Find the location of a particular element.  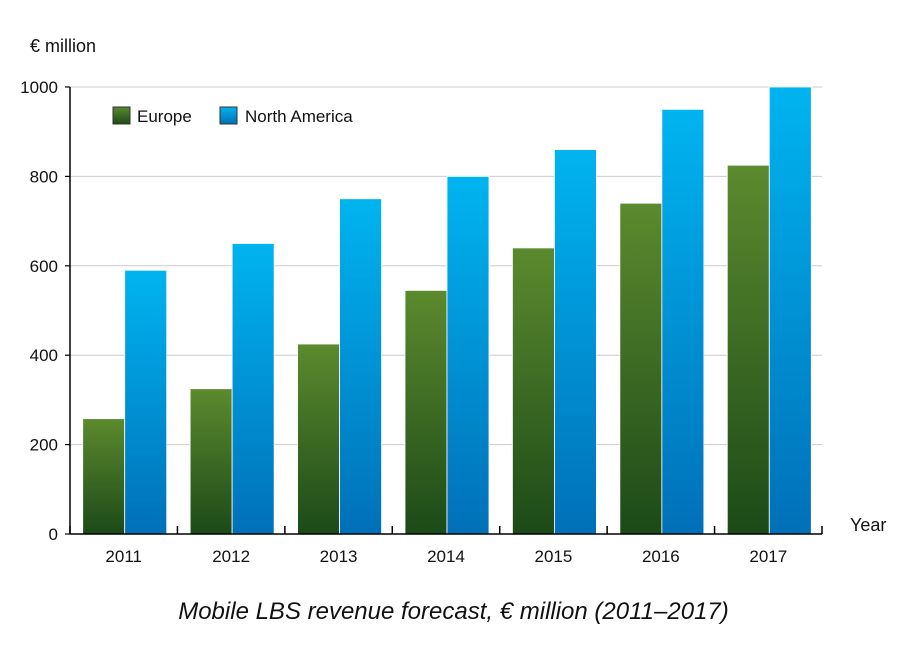

legend-label-north-america: North America is located at coordinates (299, 116).